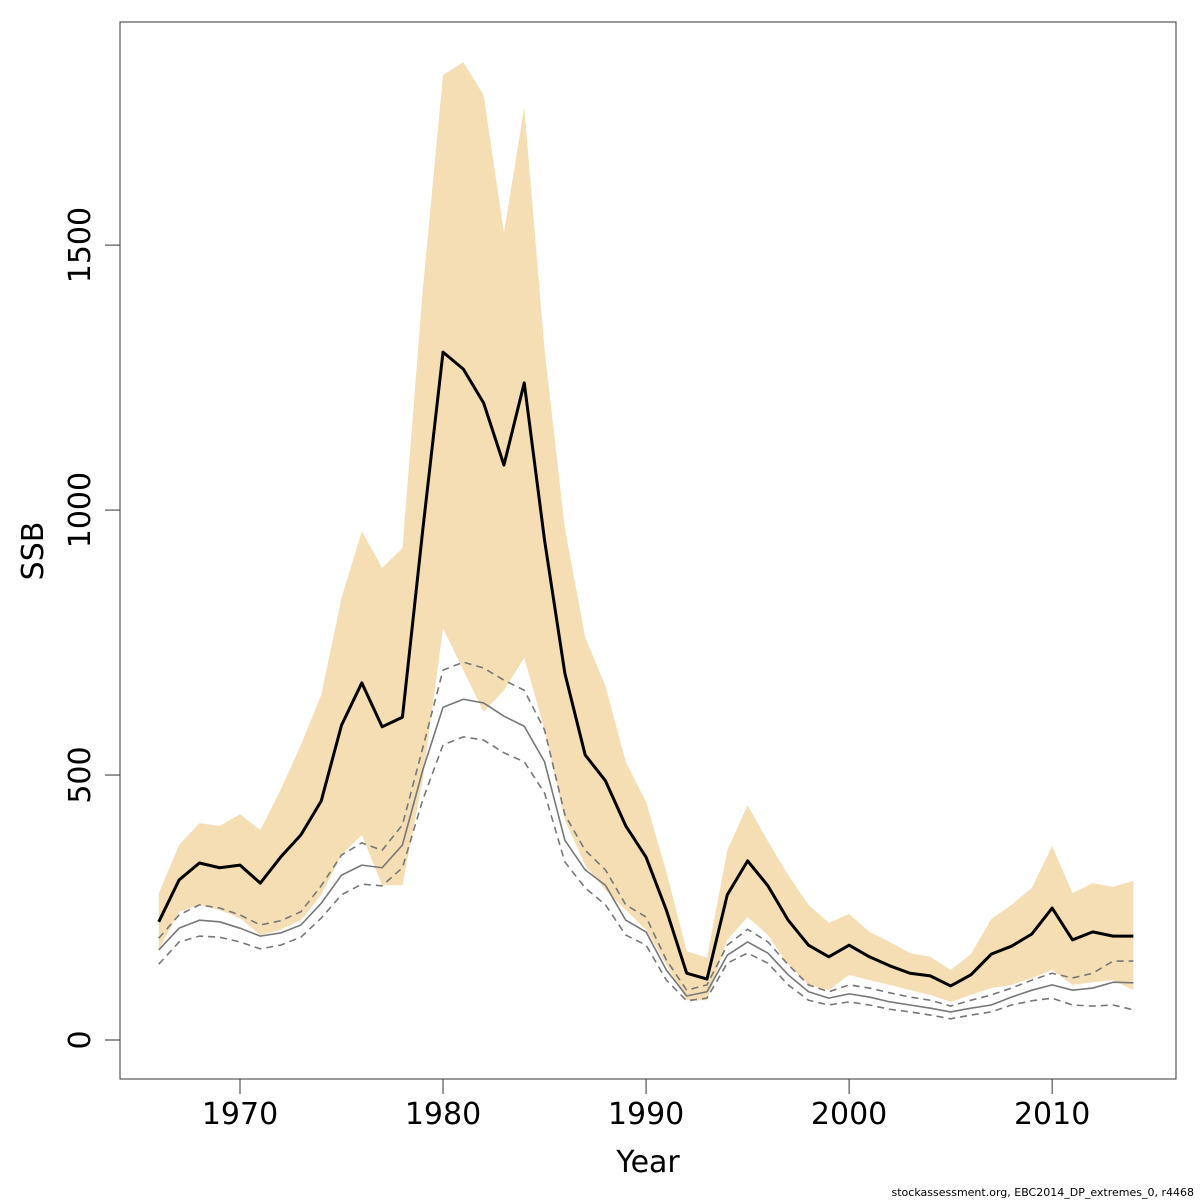  Describe the element at coordinates (646, 1114) in the screenshot. I see `x-tick-label: 1990` at that location.